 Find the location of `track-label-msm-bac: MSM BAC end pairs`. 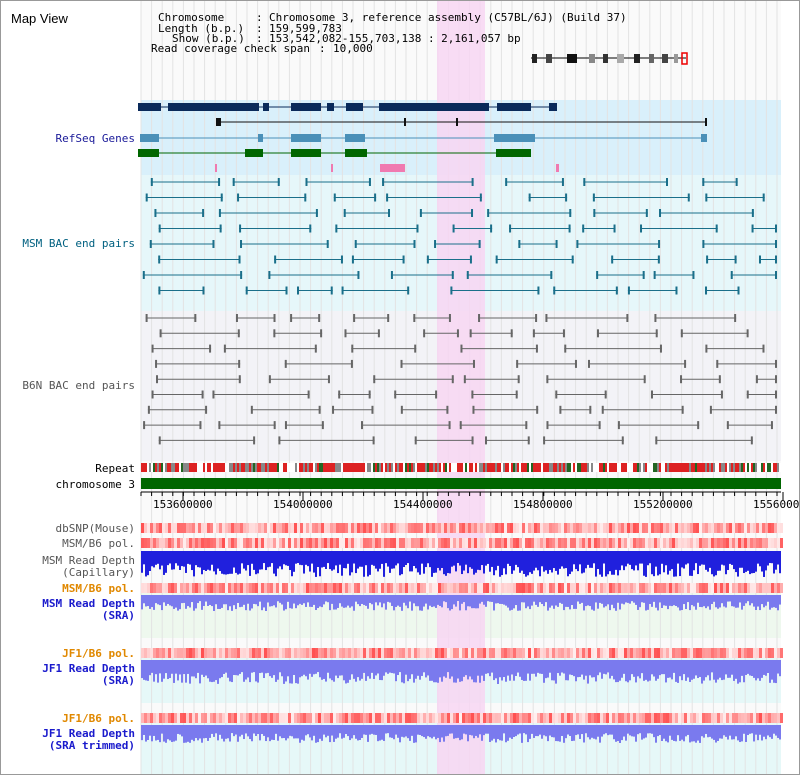

track-label-msm-bac: MSM BAC end pairs is located at coordinates (78, 243).